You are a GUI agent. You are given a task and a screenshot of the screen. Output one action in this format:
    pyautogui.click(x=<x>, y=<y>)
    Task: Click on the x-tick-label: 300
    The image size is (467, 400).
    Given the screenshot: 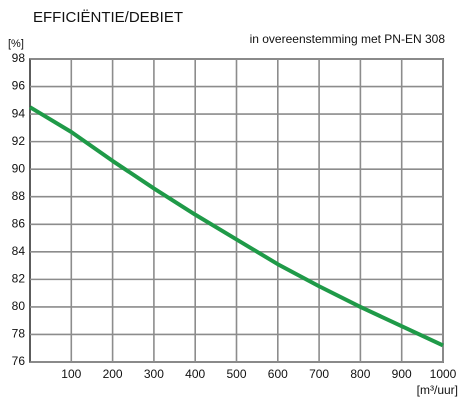 What is the action you would take?
    pyautogui.click(x=154, y=374)
    